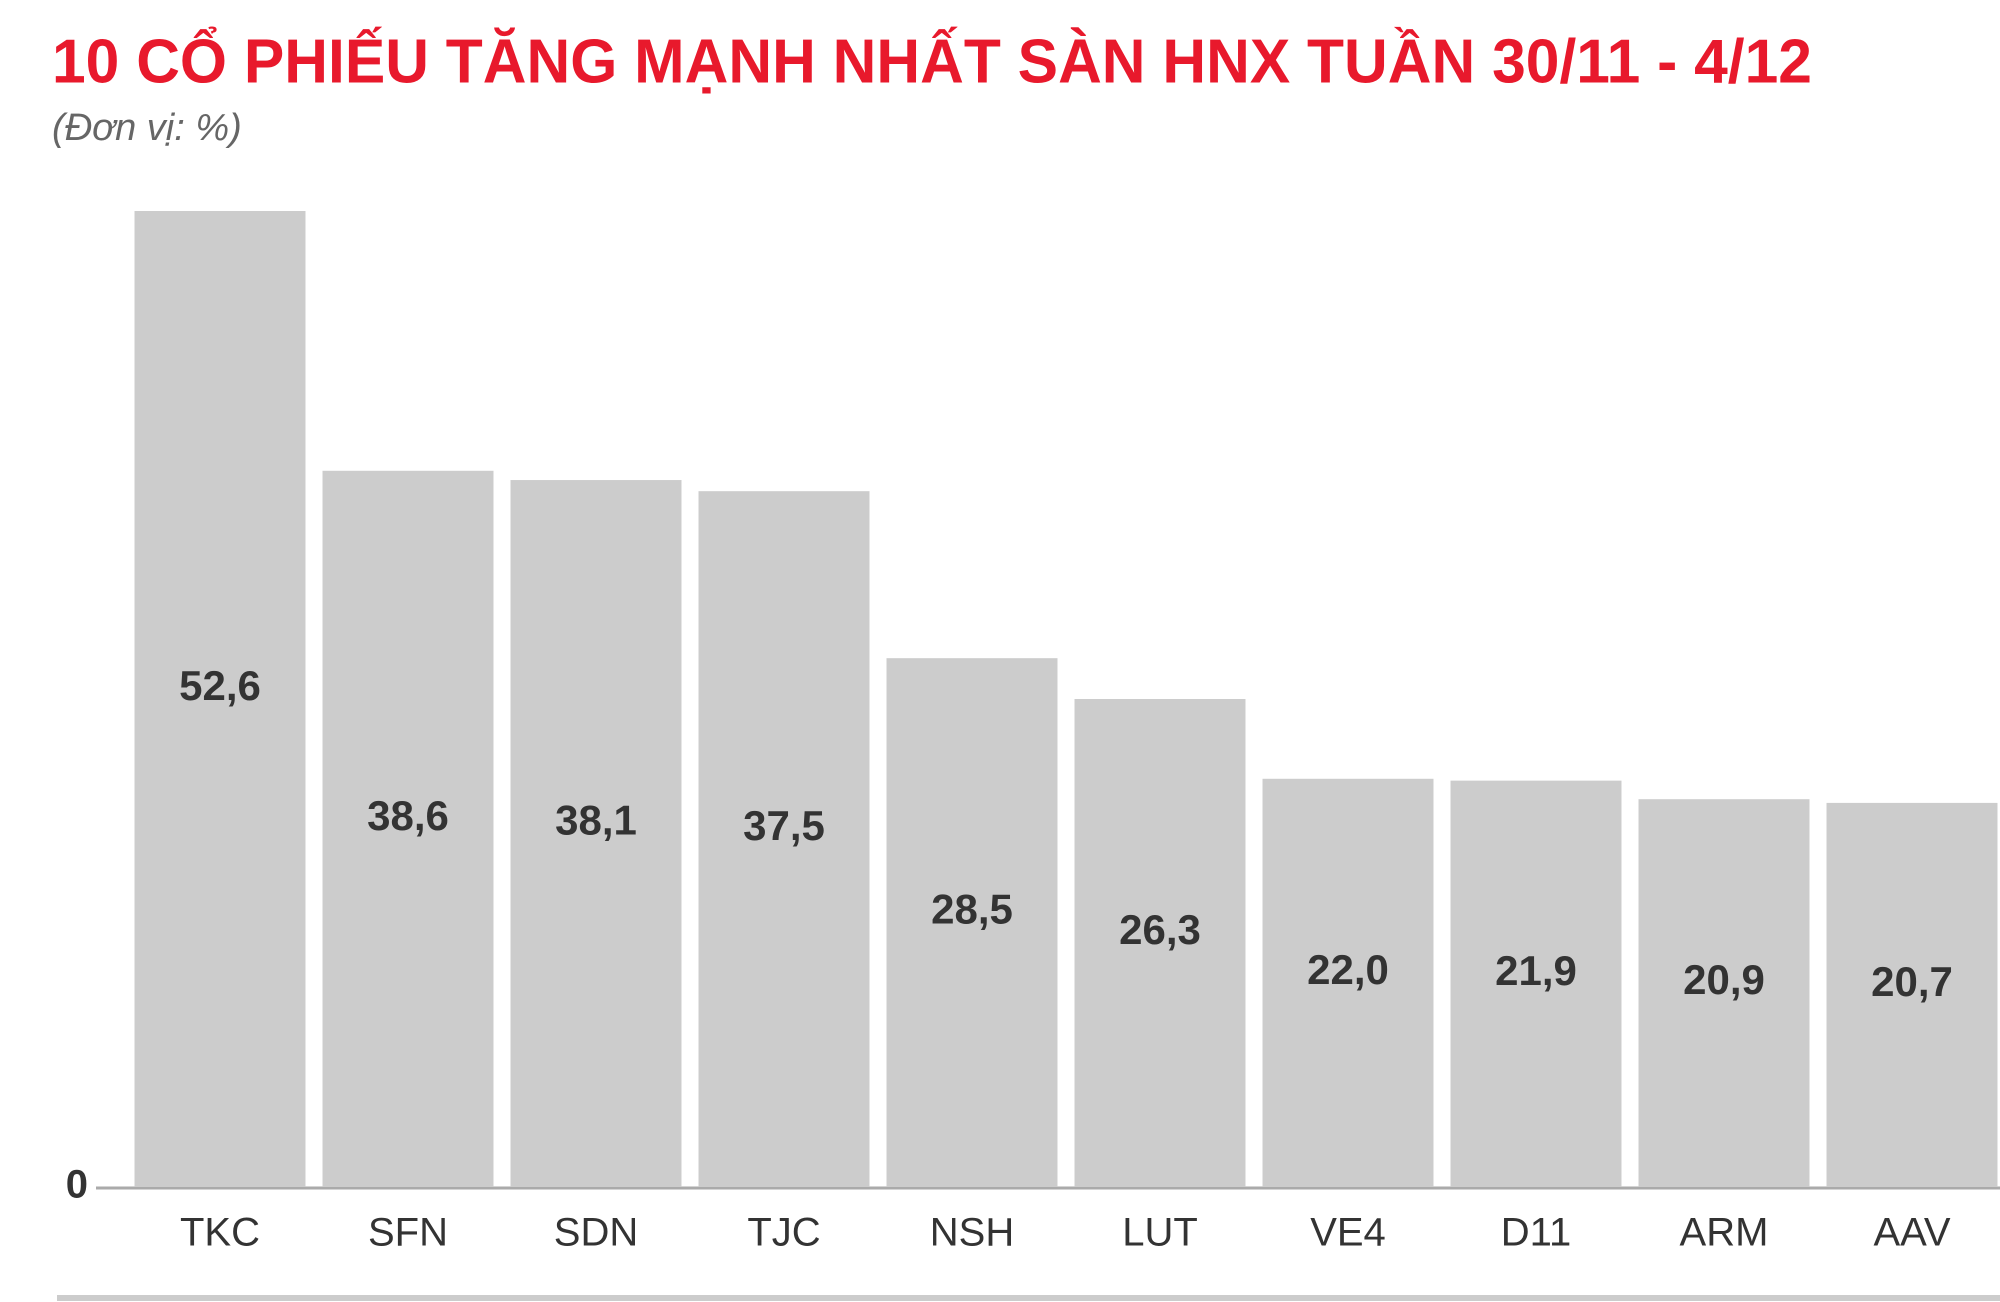 The image size is (2000, 1302). Describe the element at coordinates (972, 1233) in the screenshot. I see `x-tick-label: NSH` at that location.